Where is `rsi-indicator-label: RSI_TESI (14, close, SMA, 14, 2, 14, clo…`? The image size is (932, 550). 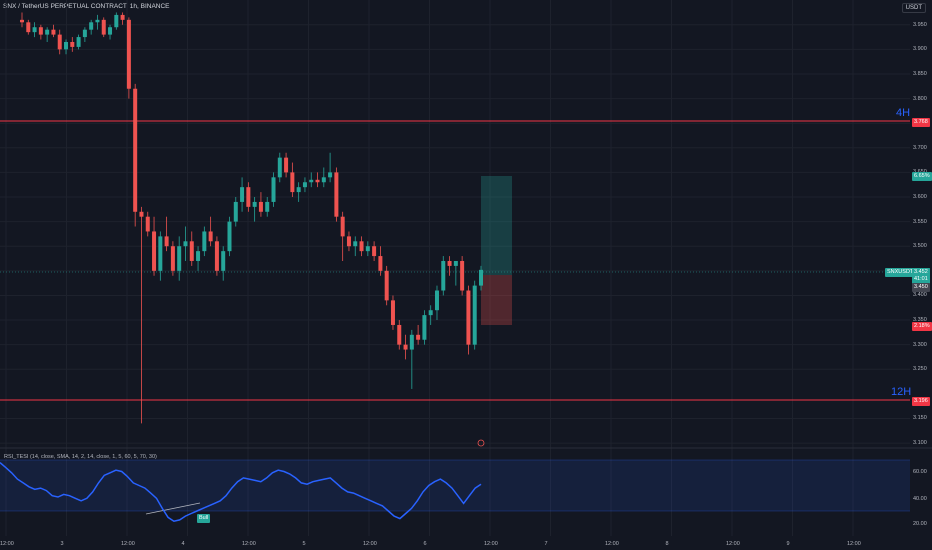 rsi-indicator-label: RSI_TESI (14, close, SMA, 14, 2, 14, clo… is located at coordinates (80, 457).